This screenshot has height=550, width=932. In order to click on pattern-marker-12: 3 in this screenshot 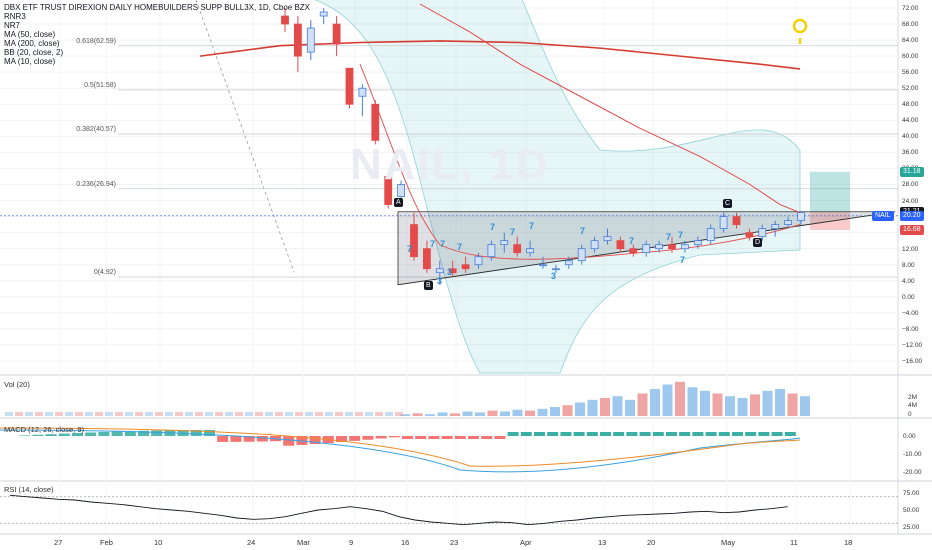, I will do `click(554, 276)`.